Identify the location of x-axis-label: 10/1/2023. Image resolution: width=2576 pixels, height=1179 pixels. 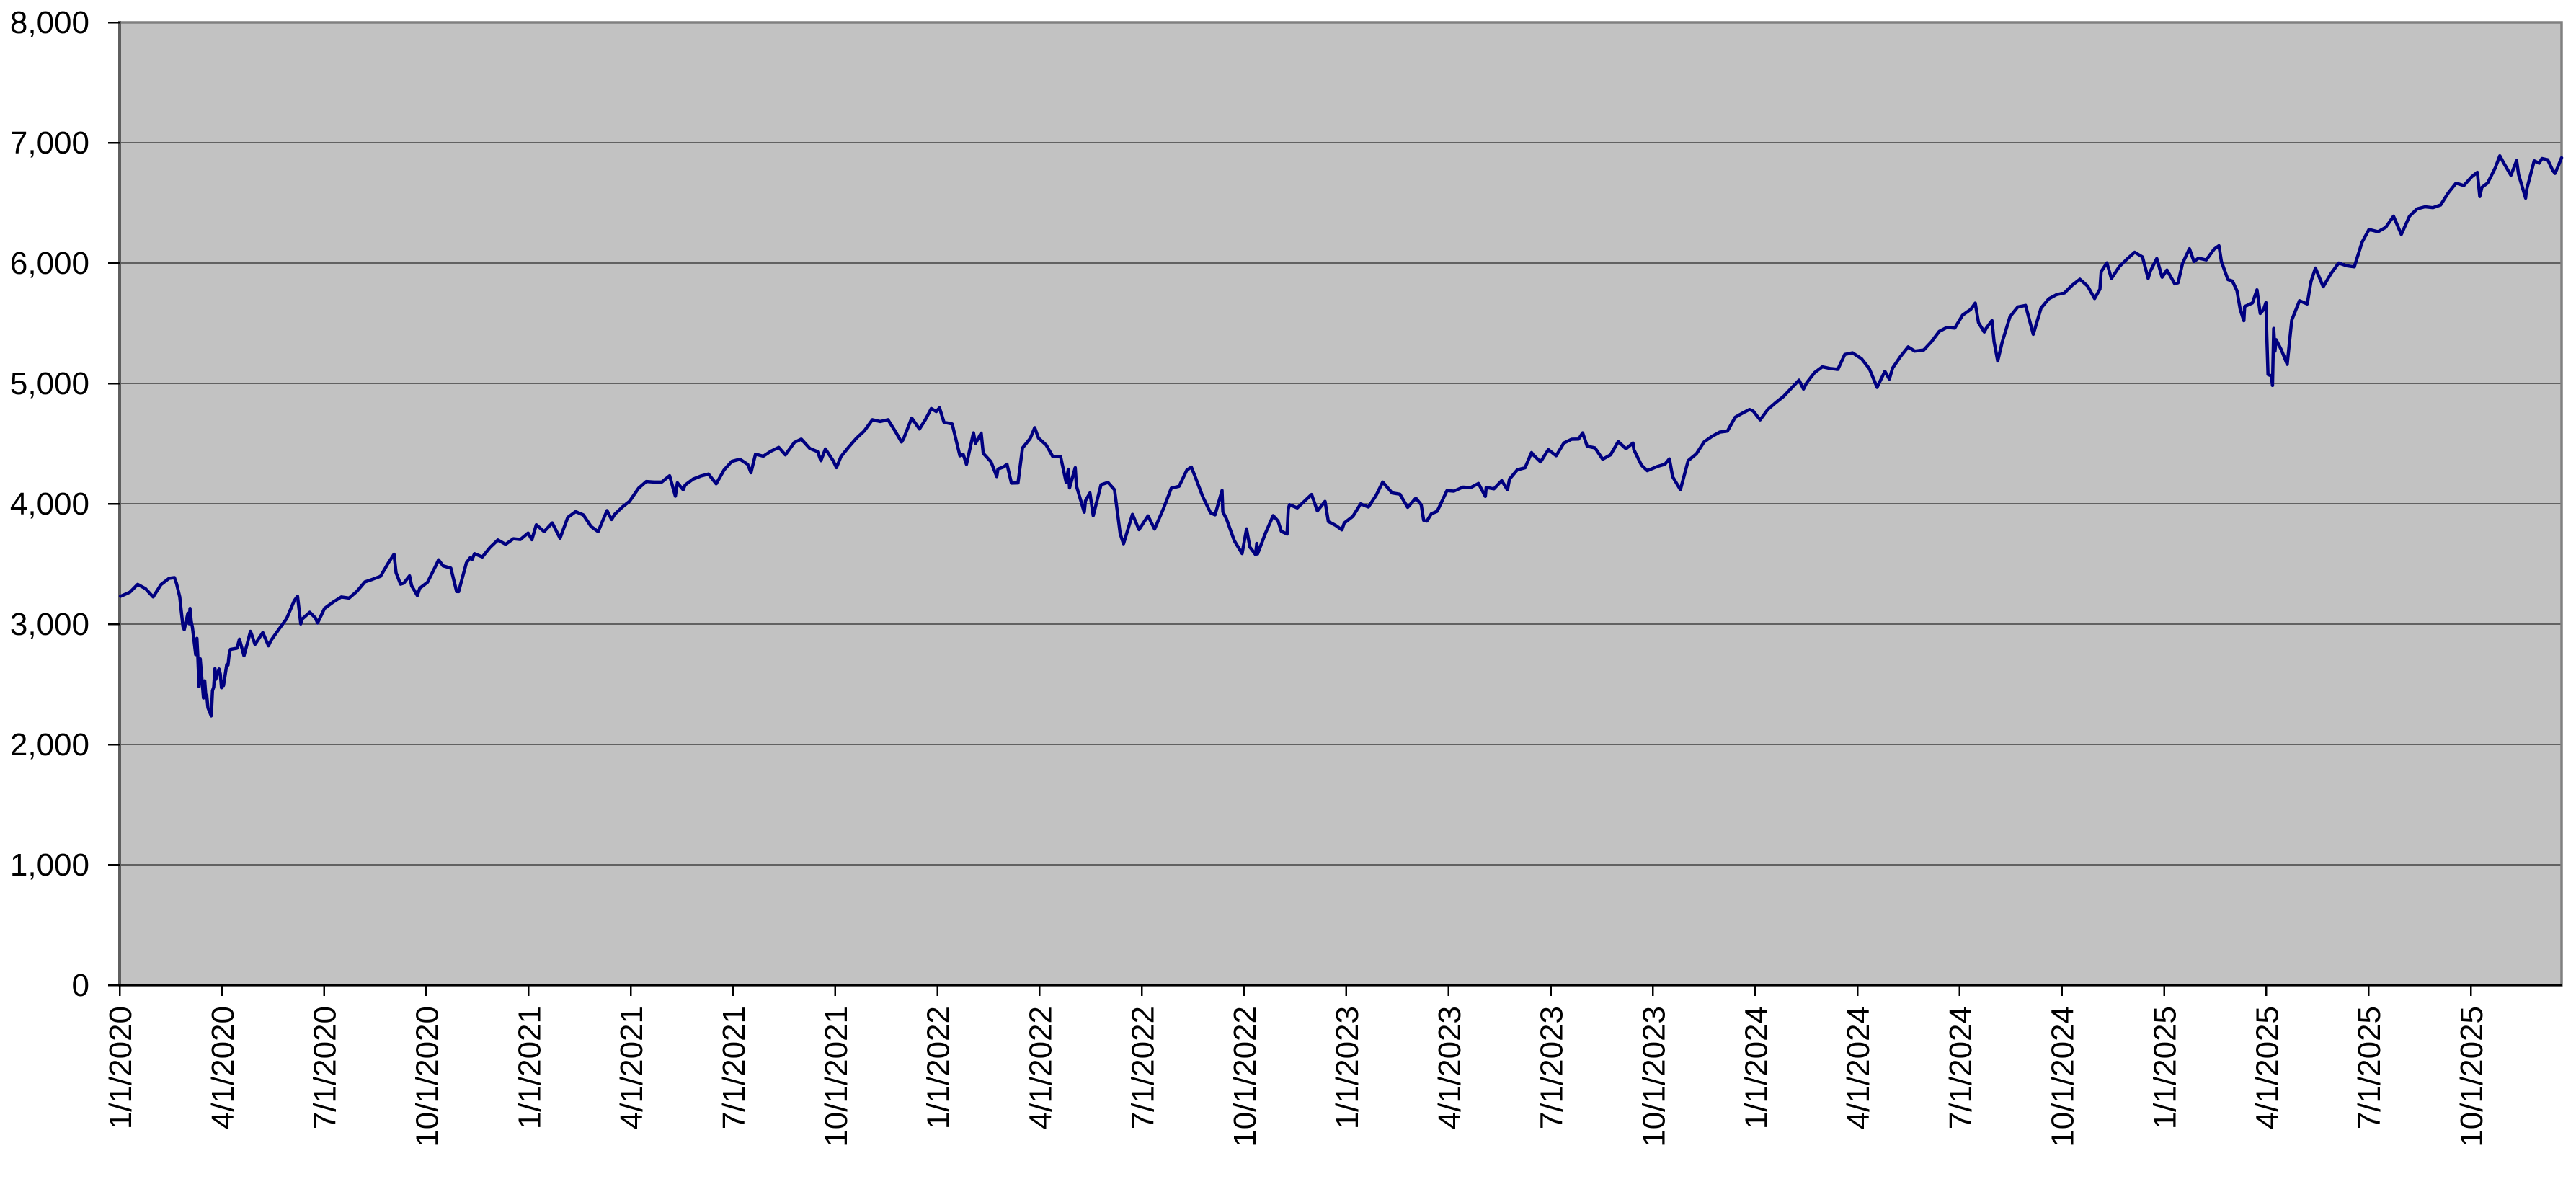
(1653, 1076).